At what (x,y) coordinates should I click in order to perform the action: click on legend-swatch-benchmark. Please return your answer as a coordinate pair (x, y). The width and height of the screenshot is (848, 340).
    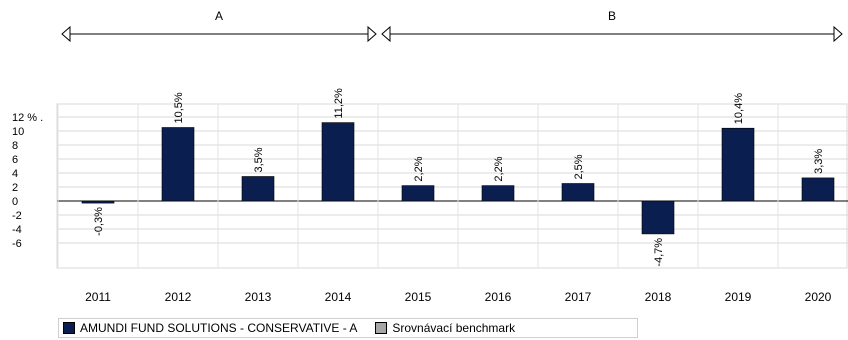
    Looking at the image, I should click on (381, 328).